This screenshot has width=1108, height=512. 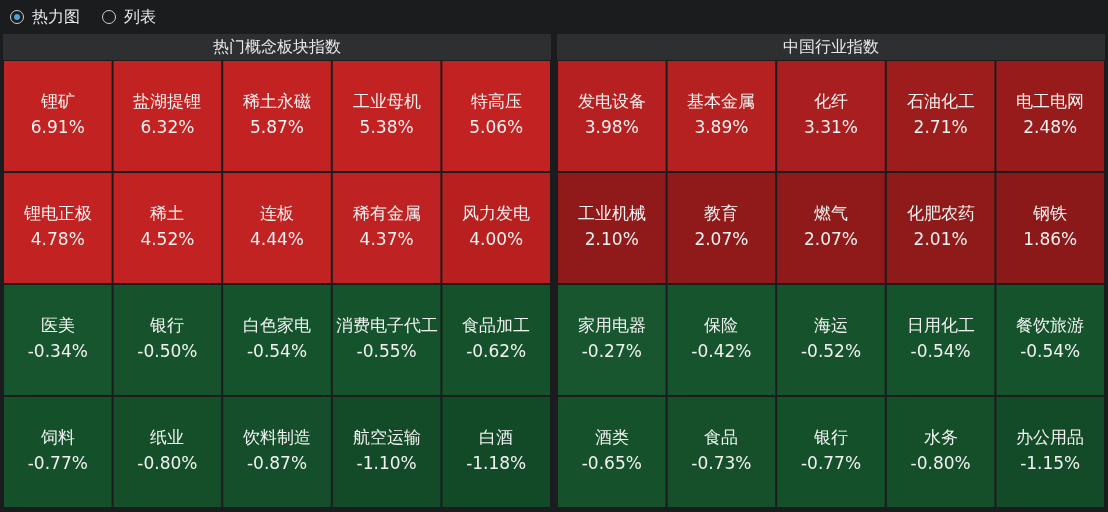 What do you see at coordinates (940, 325) in the screenshot?
I see `category-label: 日用化工` at bounding box center [940, 325].